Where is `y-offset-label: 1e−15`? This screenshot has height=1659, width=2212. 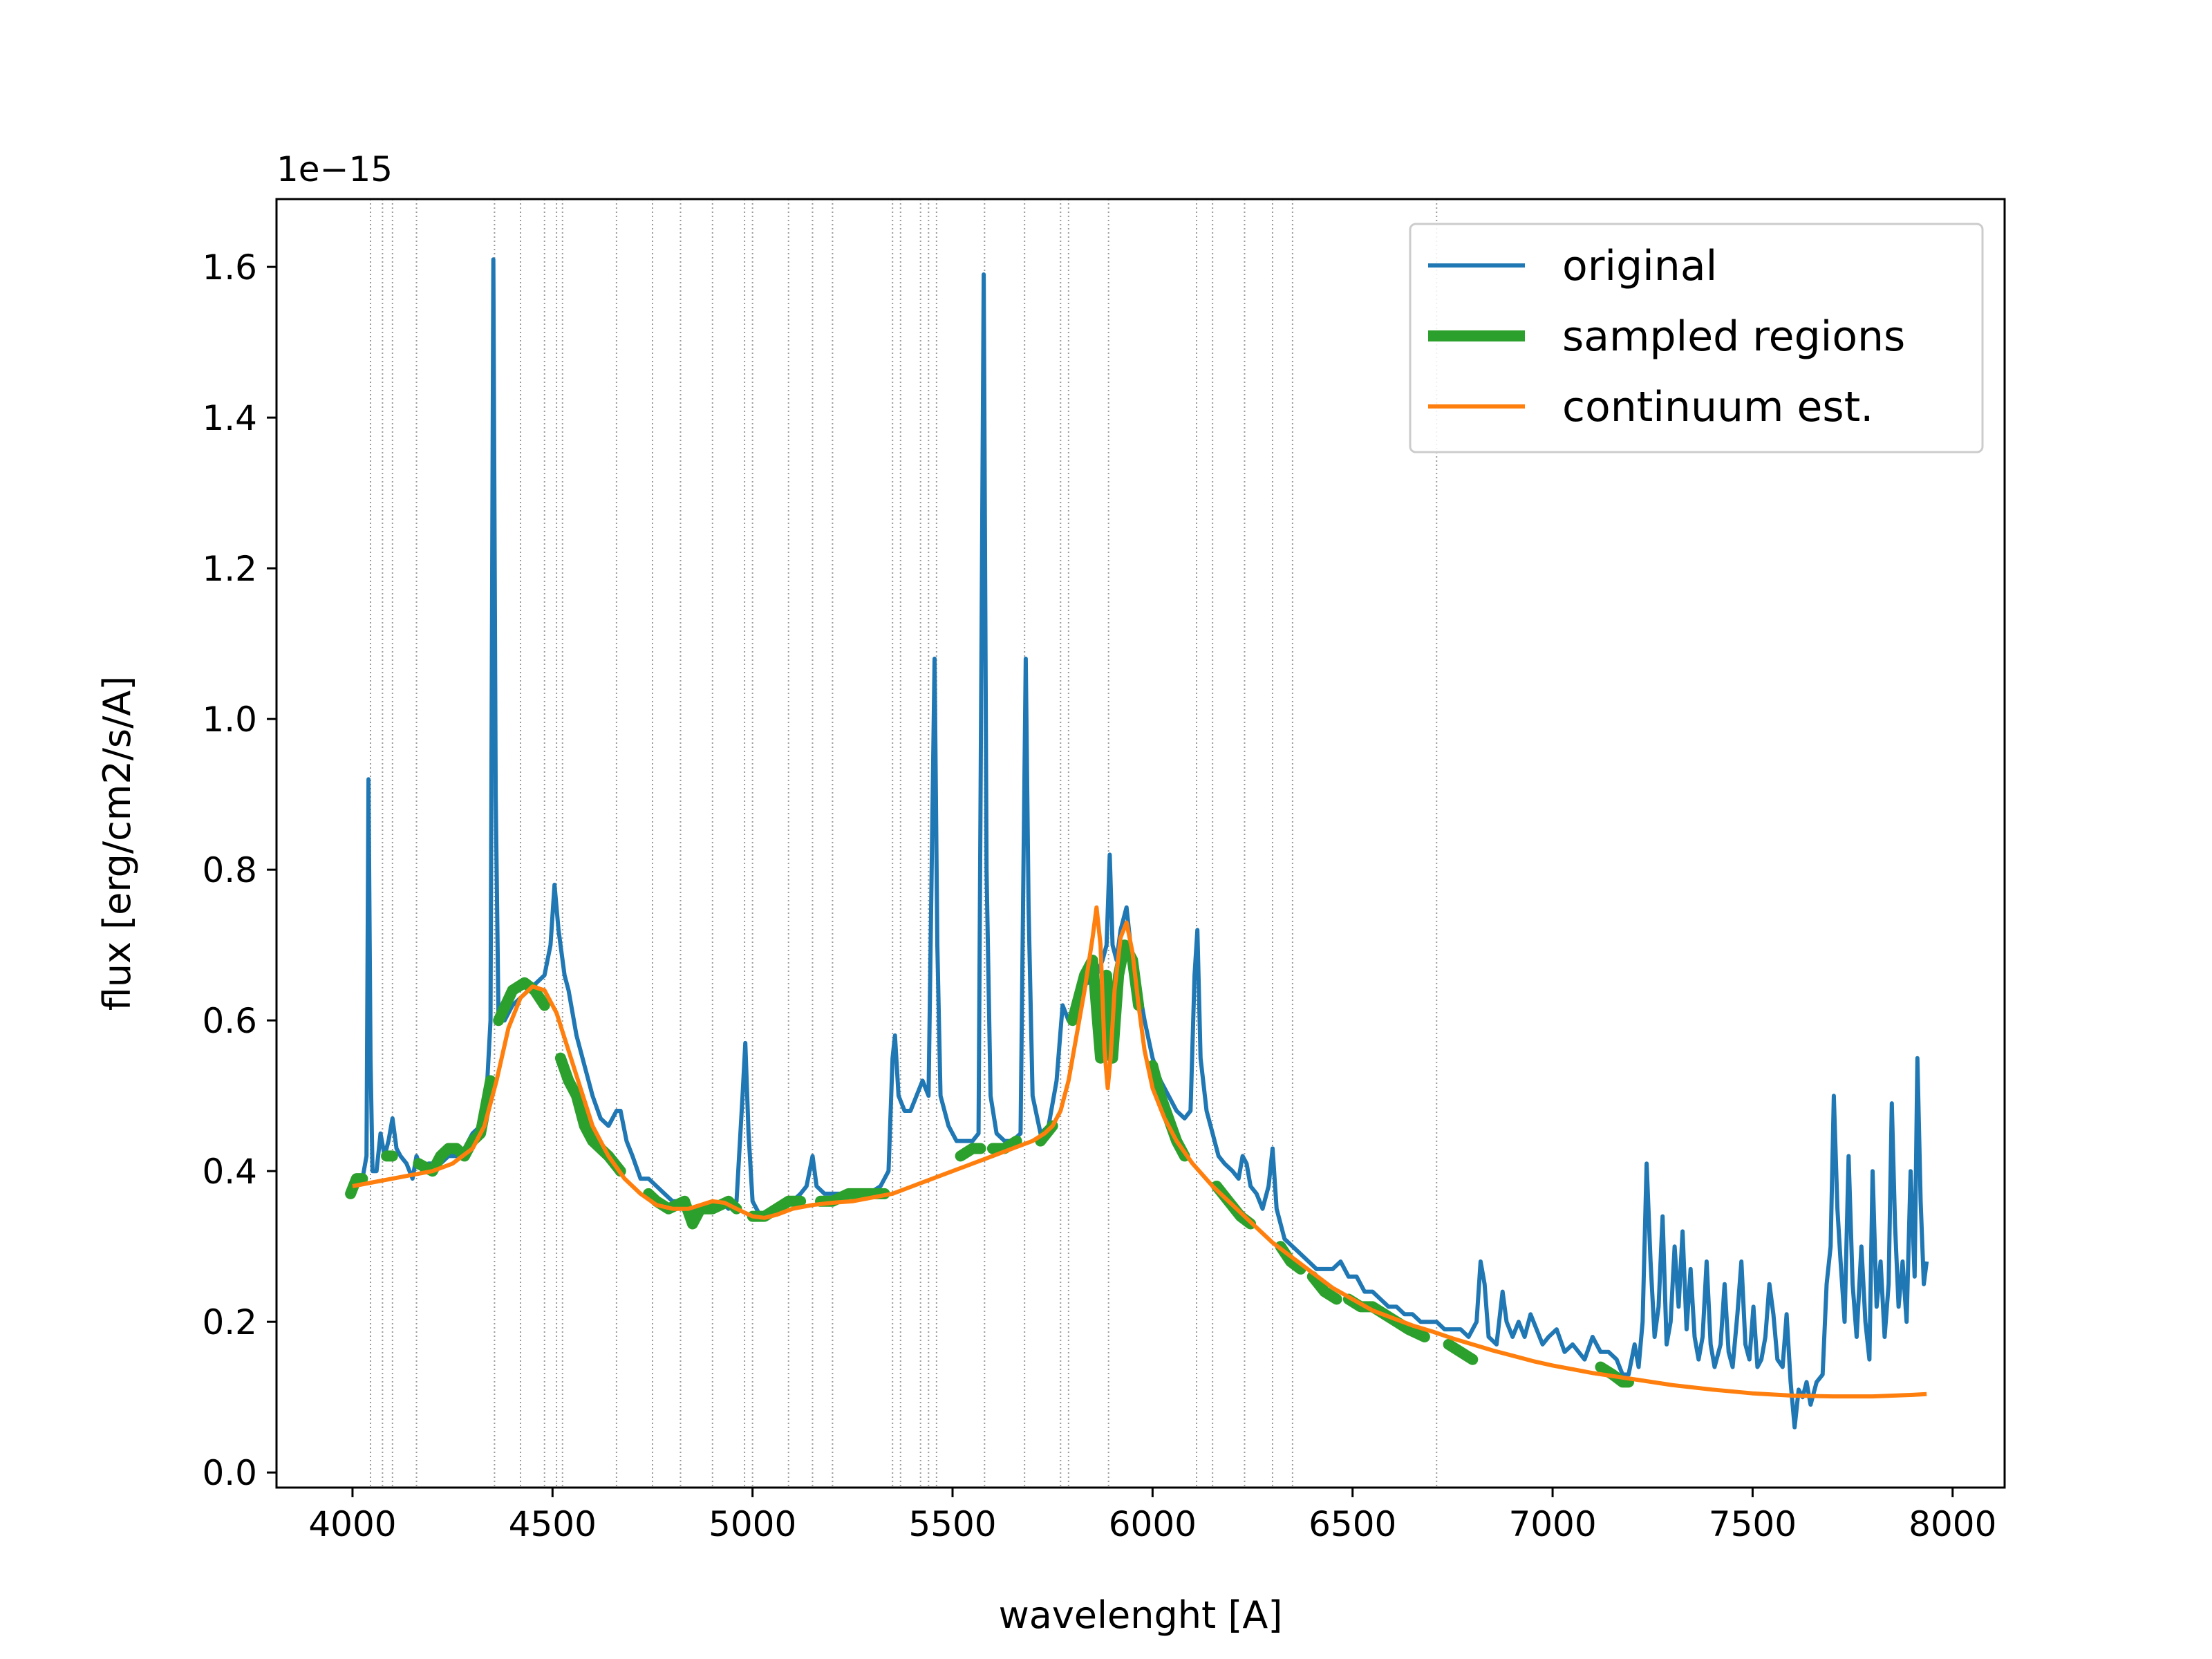
y-offset-label: 1e−15 is located at coordinates (334, 169).